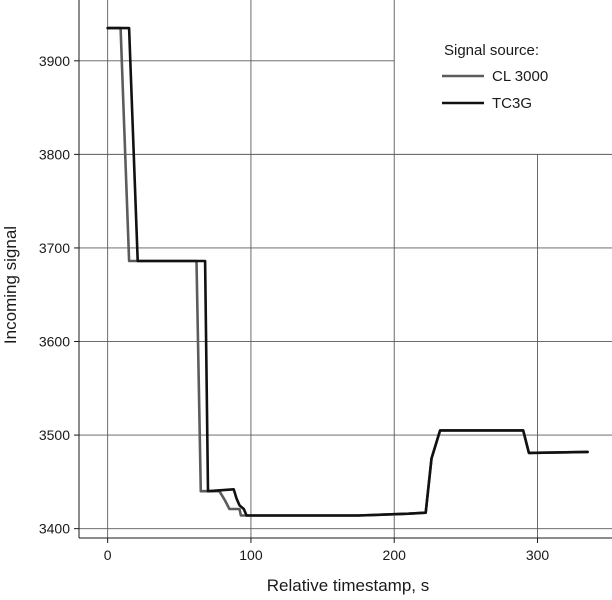 The width and height of the screenshot is (612, 600). I want to click on legend-title: Signal source:, so click(491, 50).